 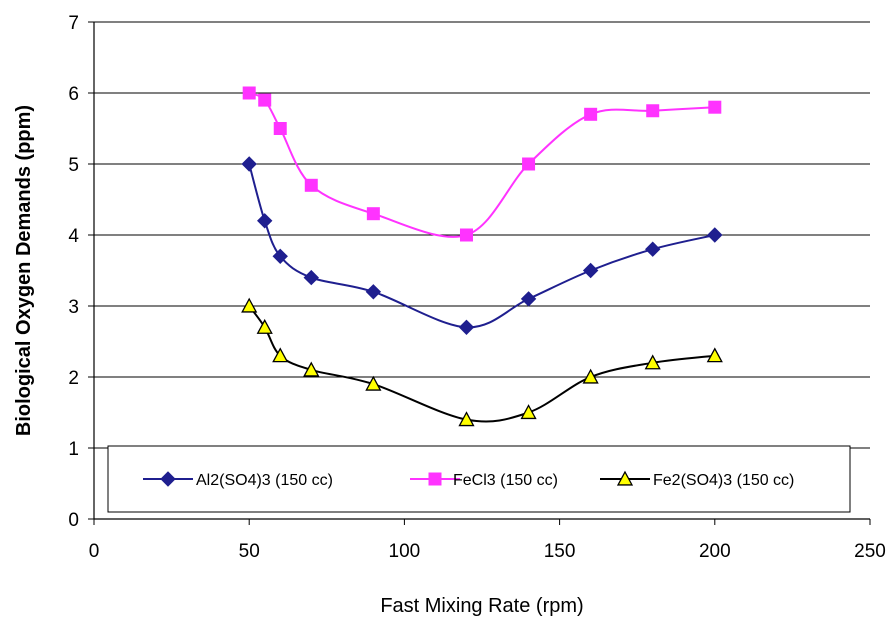 What do you see at coordinates (73, 307) in the screenshot?
I see `y-tick-label: 3` at bounding box center [73, 307].